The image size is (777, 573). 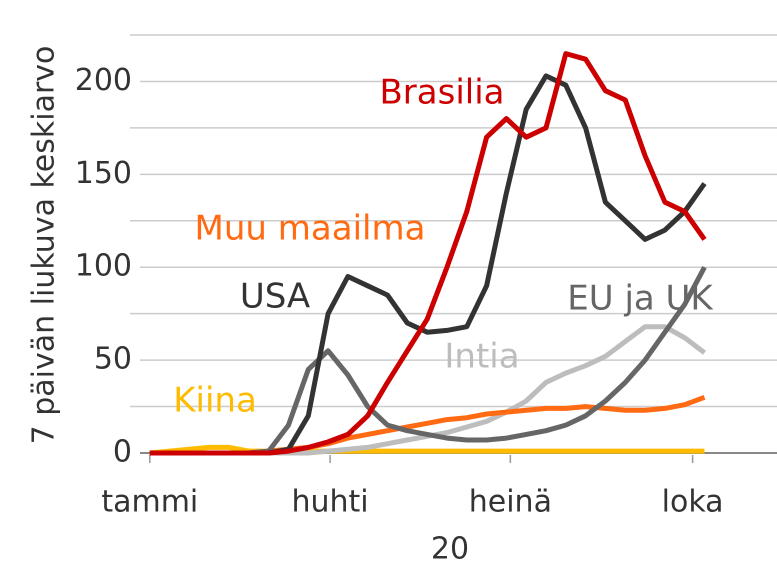 What do you see at coordinates (113, 359) in the screenshot?
I see `y-tick-label: 50` at bounding box center [113, 359].